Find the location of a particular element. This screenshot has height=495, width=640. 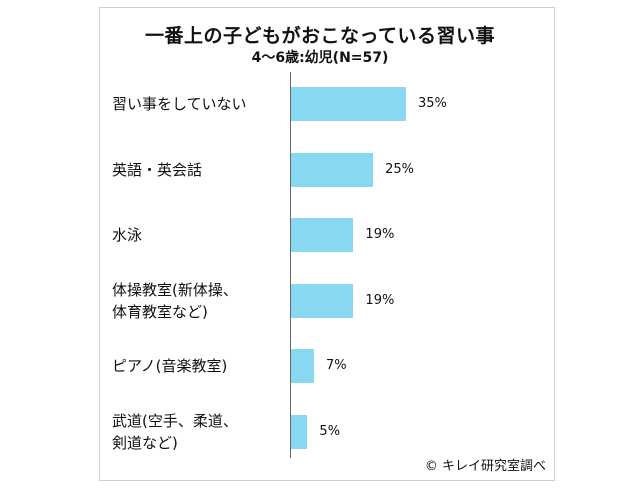

value-label: 25% is located at coordinates (400, 169).